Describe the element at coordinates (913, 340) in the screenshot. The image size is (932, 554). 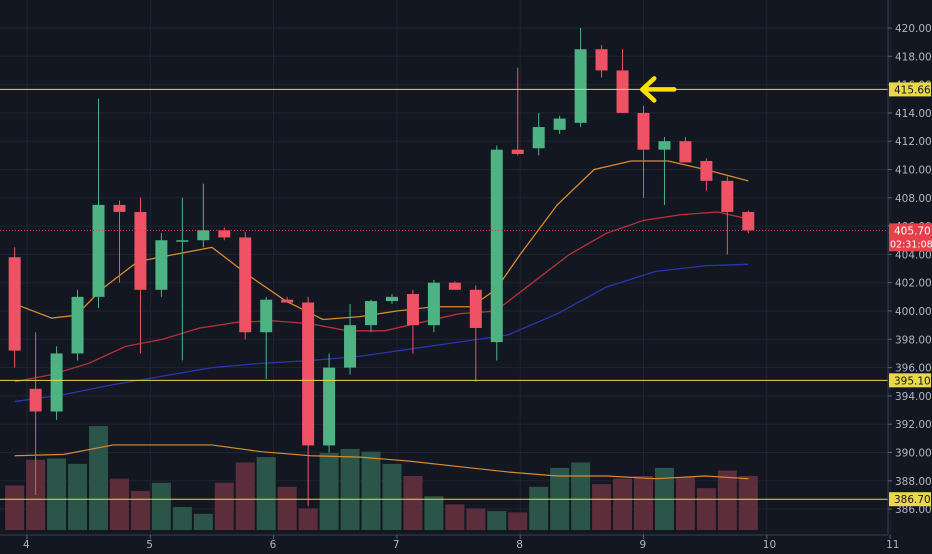
I see `y-tick-label: 398.00` at that location.